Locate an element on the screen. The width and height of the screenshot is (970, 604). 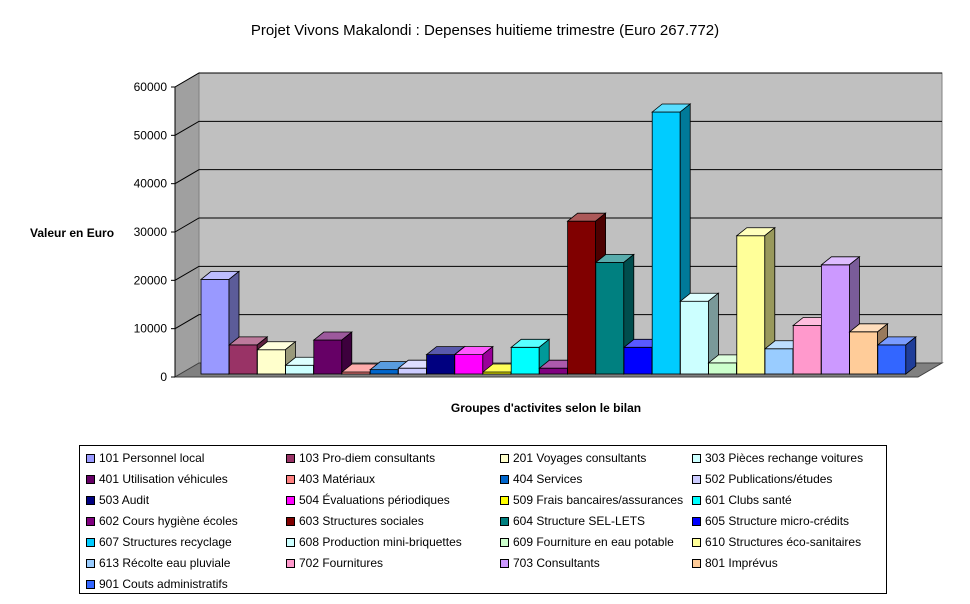
legend-label: 605 Structure micro-crédits is located at coordinates (777, 521).